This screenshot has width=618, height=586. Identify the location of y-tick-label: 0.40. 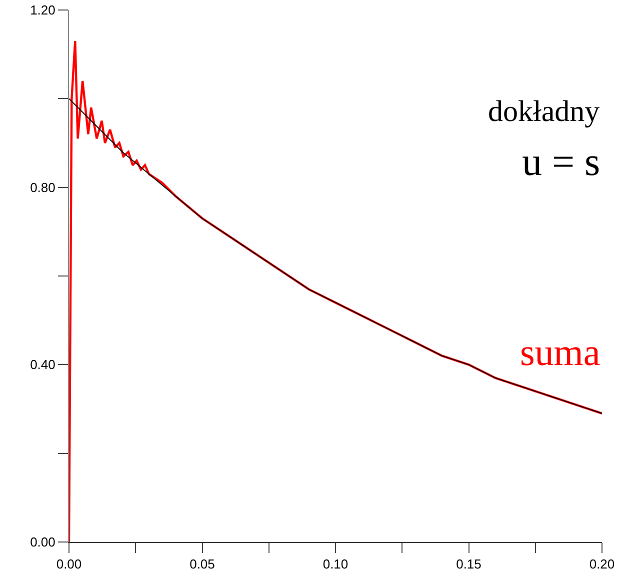
(43, 364).